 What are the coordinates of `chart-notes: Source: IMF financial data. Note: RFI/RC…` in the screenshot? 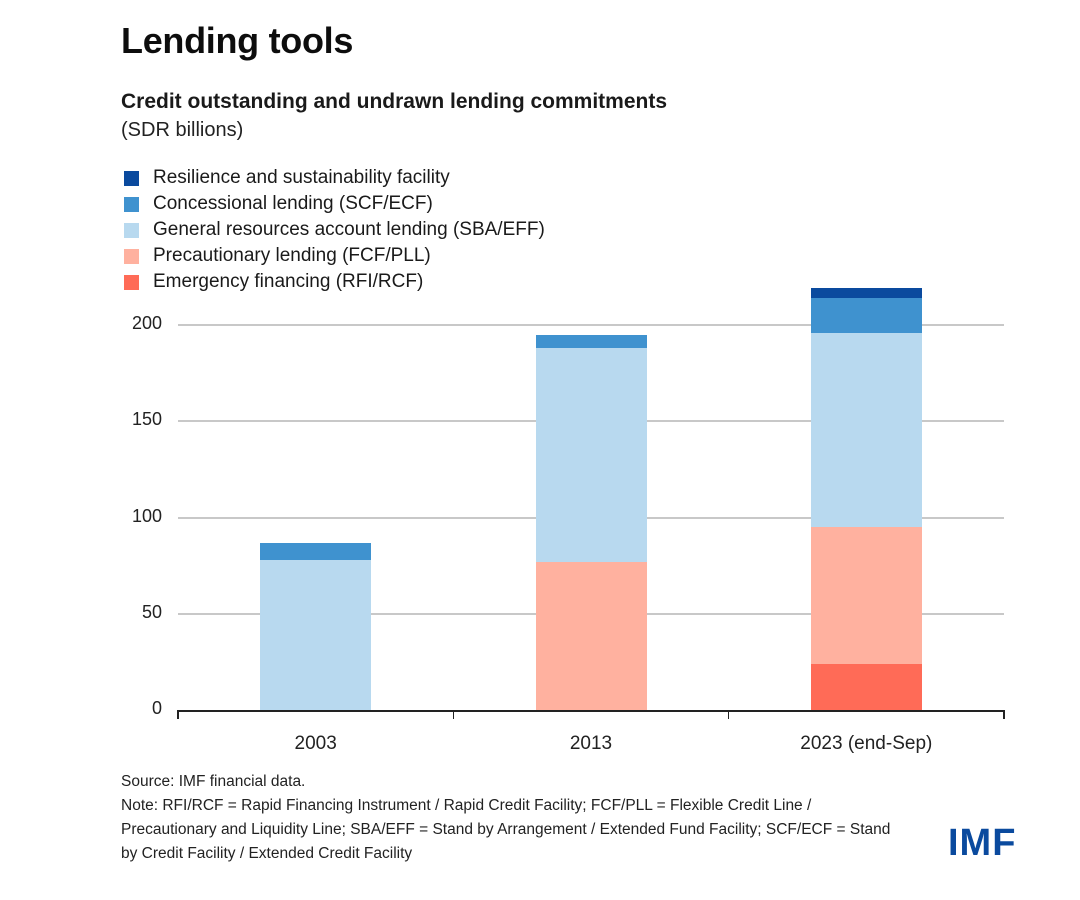 It's located at (516, 818).